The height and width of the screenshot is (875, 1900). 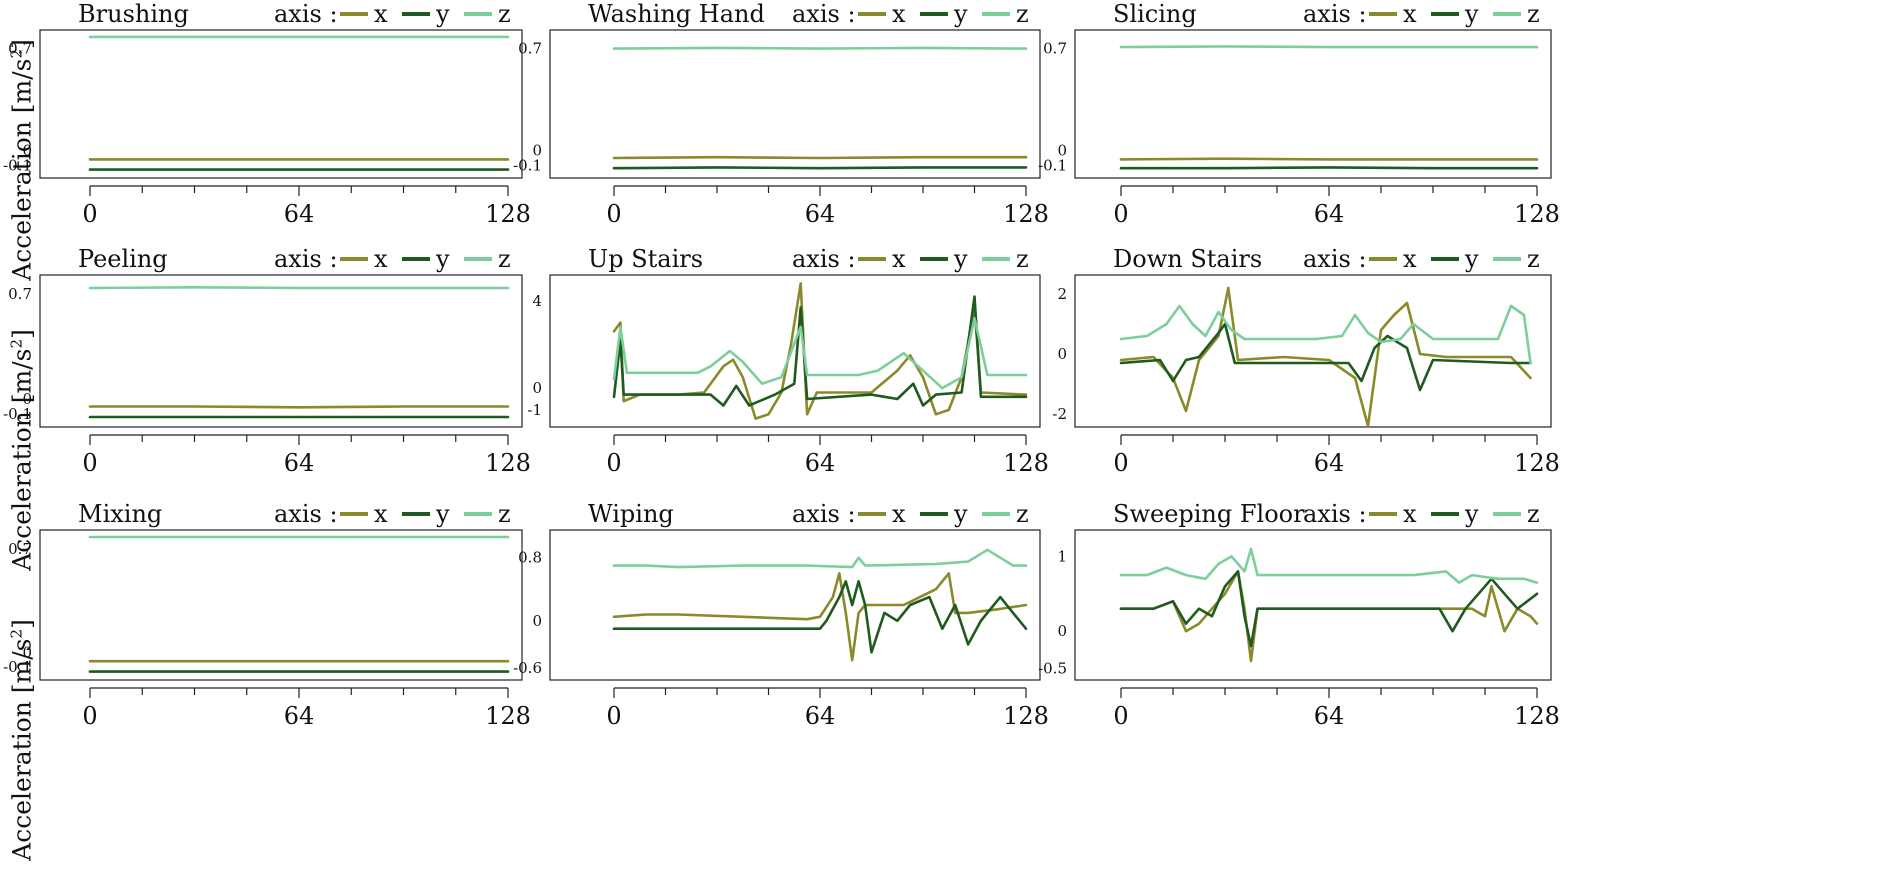 What do you see at coordinates (133, 14) in the screenshot?
I see `chart-title: Brushing` at bounding box center [133, 14].